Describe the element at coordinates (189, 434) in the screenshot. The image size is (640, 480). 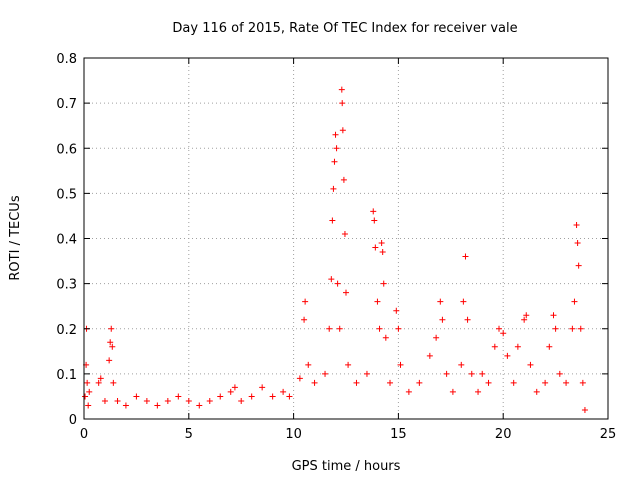
I see `x-tick-label: 5` at that location.